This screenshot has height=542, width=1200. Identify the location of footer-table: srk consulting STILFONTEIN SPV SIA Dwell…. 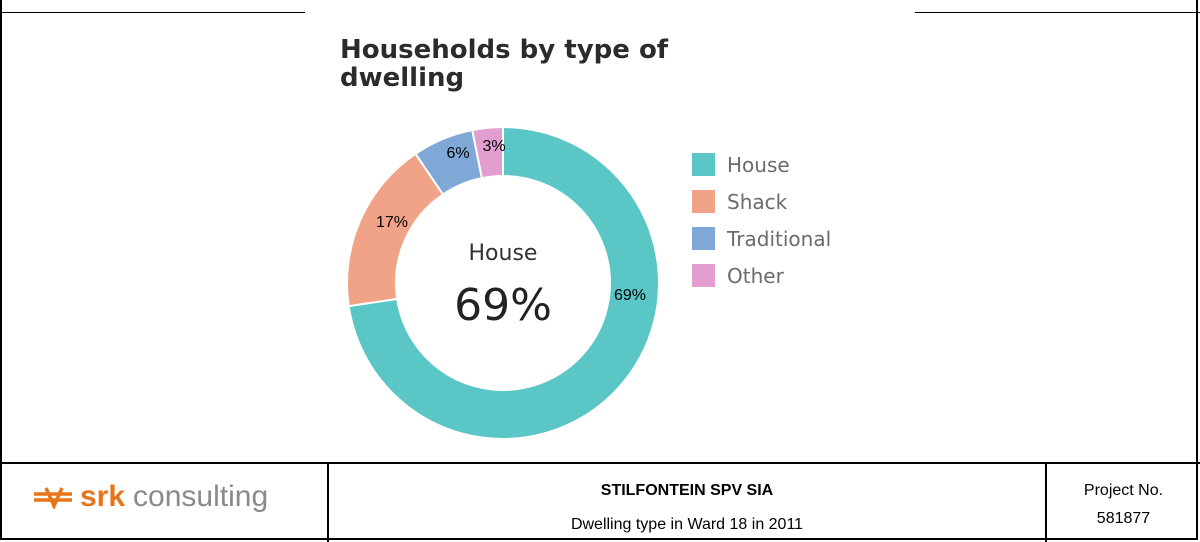
(600, 502).